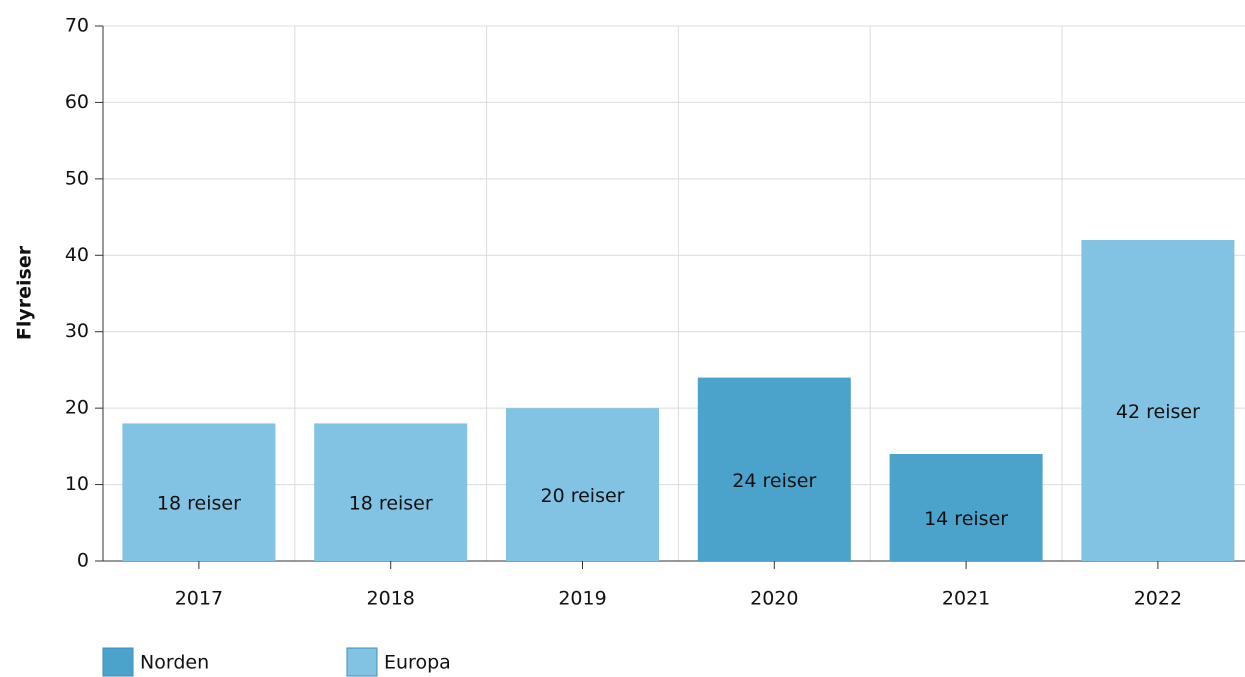  I want to click on y-tick-label: 40, so click(77, 255).